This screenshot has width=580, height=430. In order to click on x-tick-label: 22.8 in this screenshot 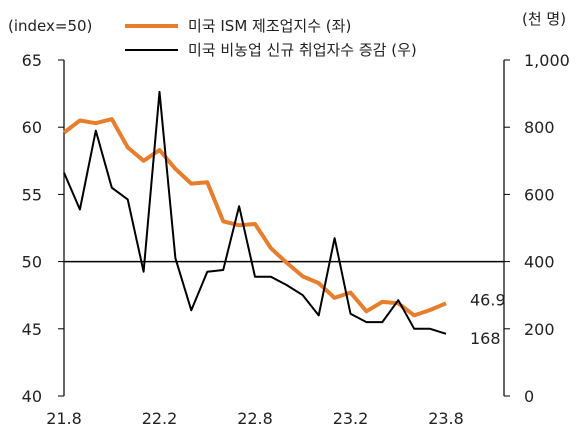, I will do `click(255, 418)`.